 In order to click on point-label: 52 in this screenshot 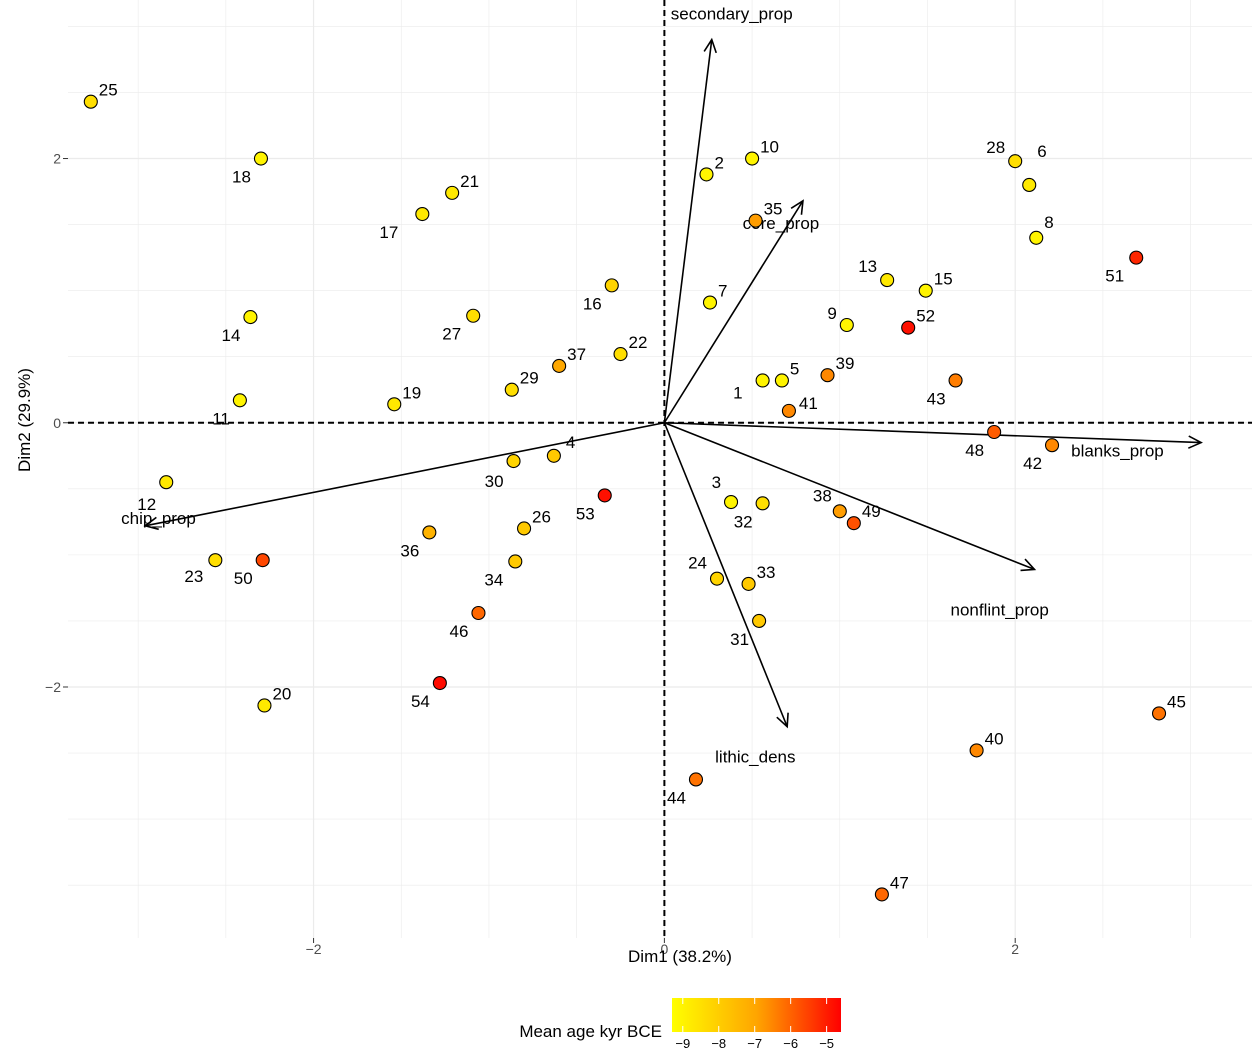, I will do `click(925, 316)`.